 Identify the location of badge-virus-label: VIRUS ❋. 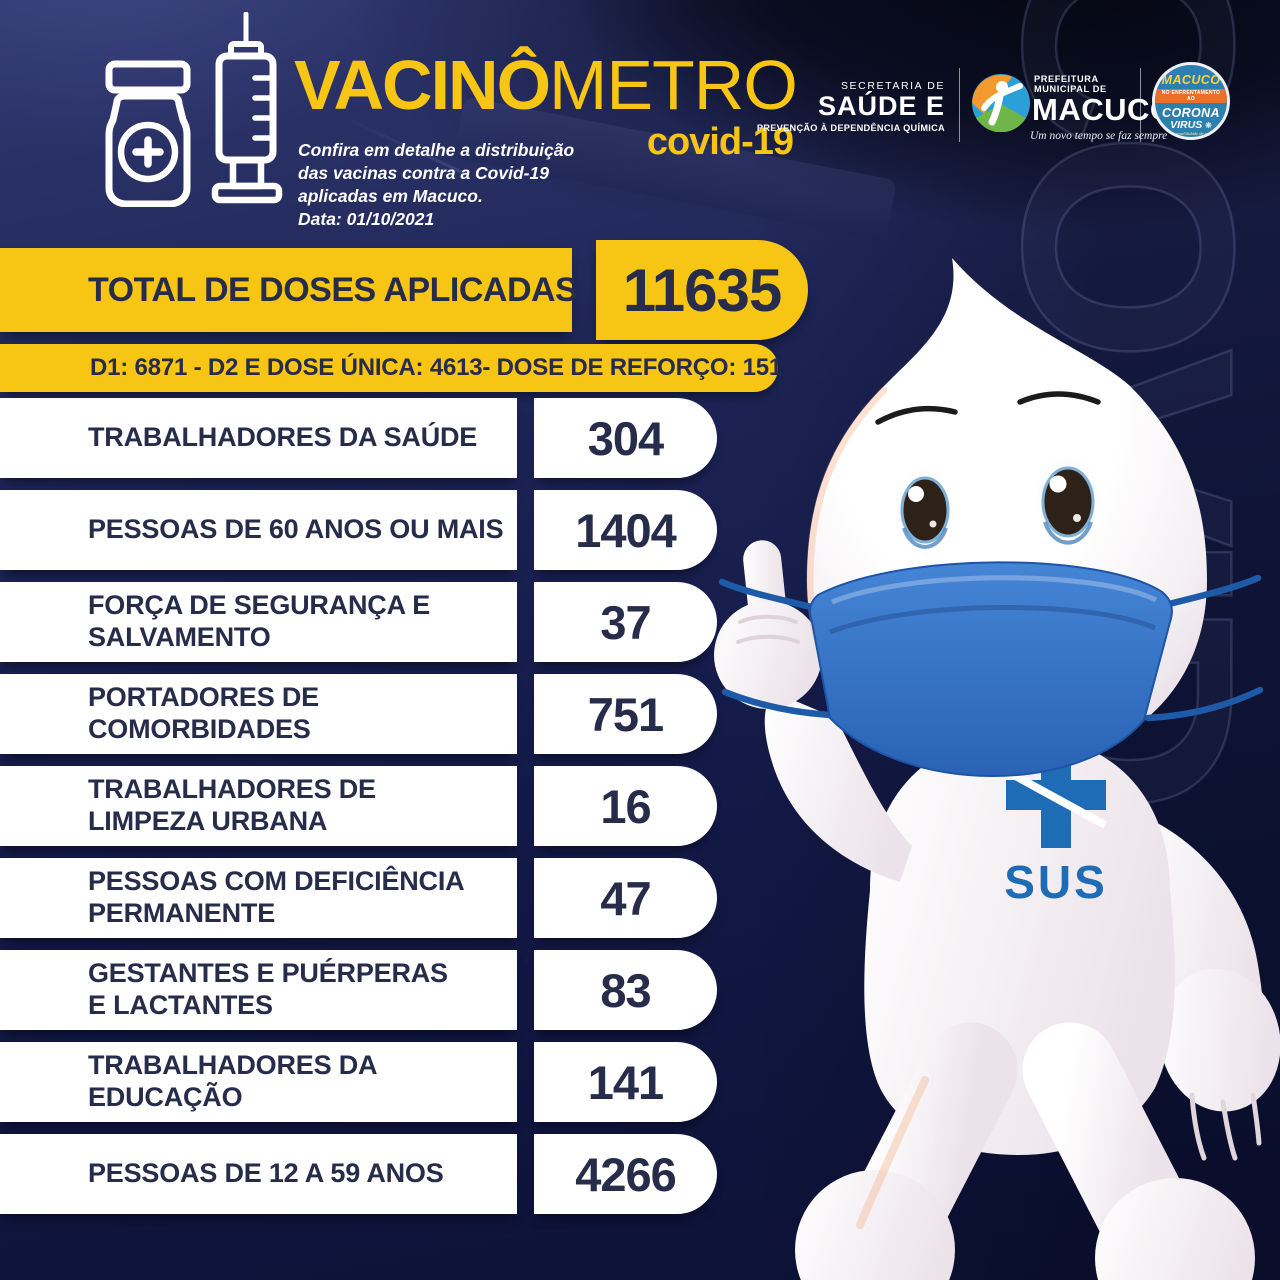
(1191, 124).